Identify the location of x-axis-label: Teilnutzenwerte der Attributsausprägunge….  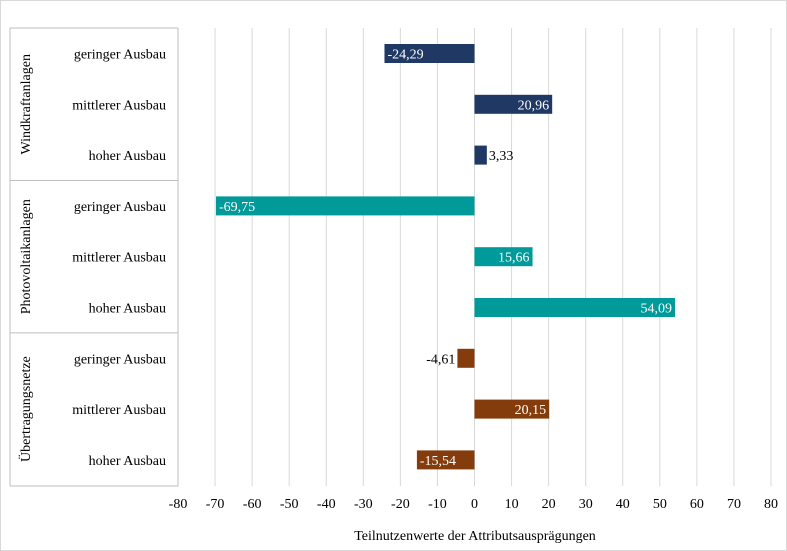
(475, 536).